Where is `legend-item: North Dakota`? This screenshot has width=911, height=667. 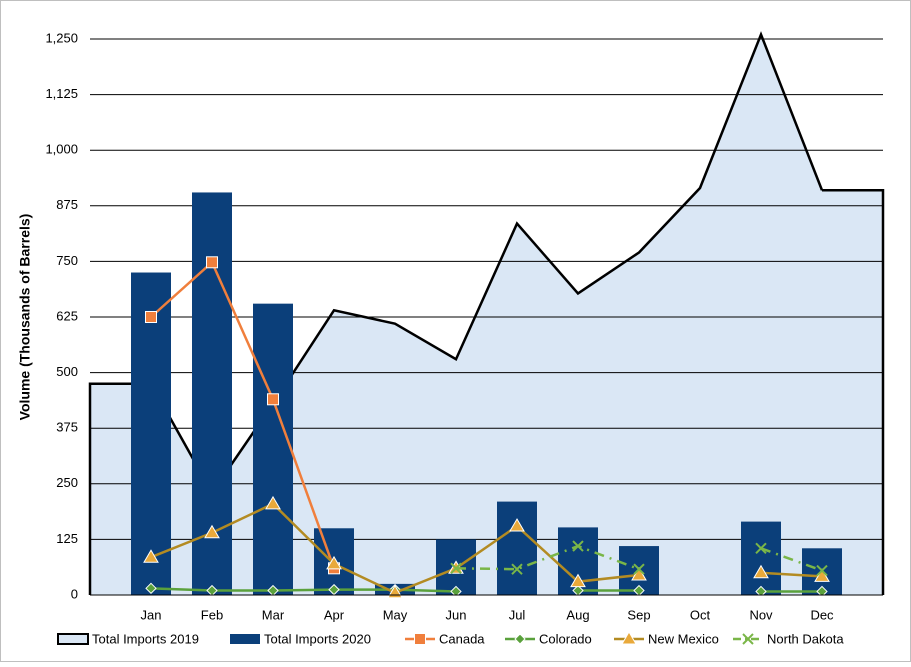 legend-item: North Dakota is located at coordinates (788, 638).